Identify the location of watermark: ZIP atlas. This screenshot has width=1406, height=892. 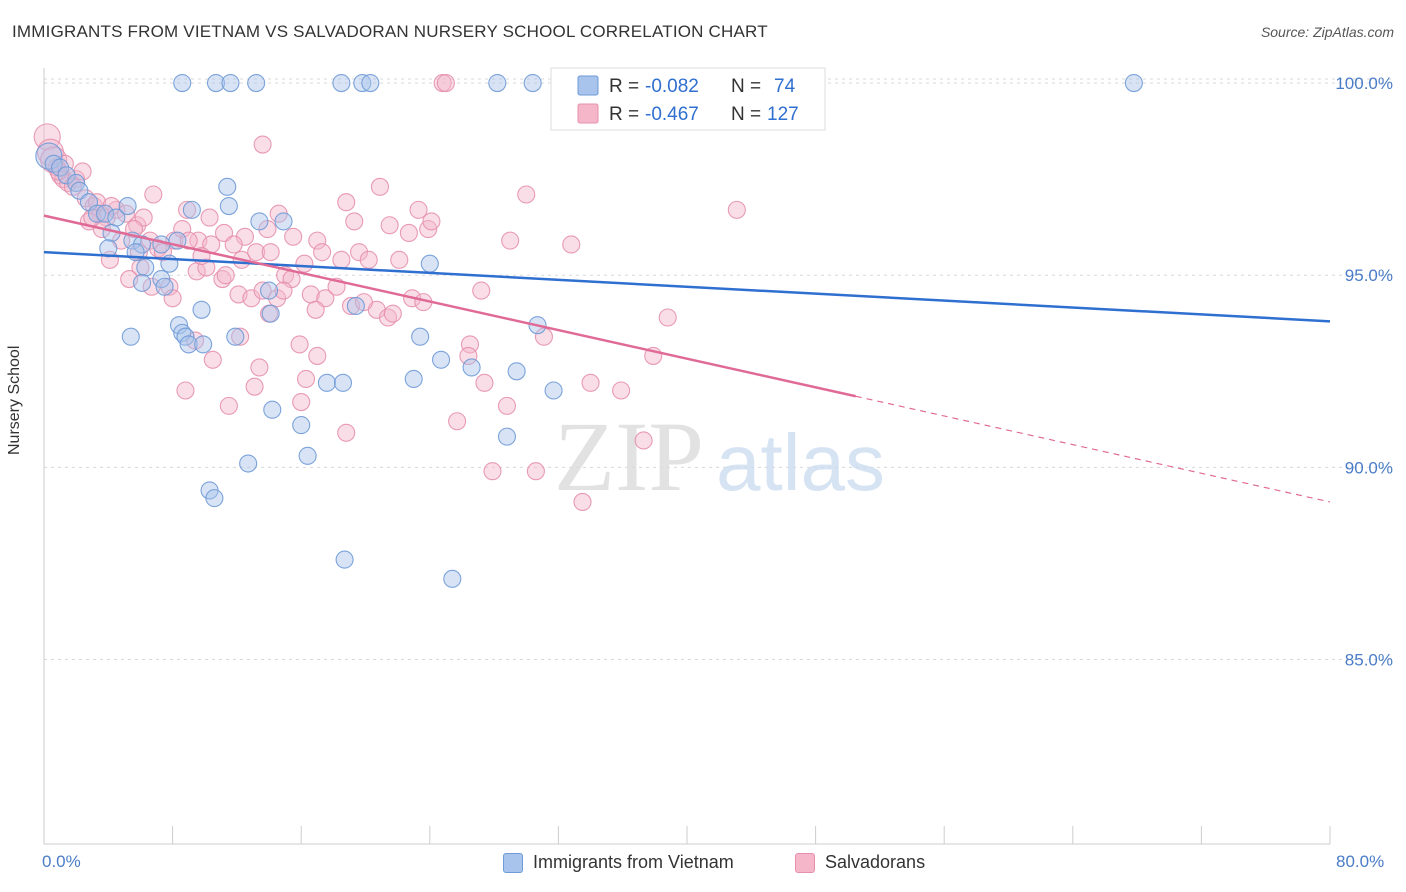
(719, 456).